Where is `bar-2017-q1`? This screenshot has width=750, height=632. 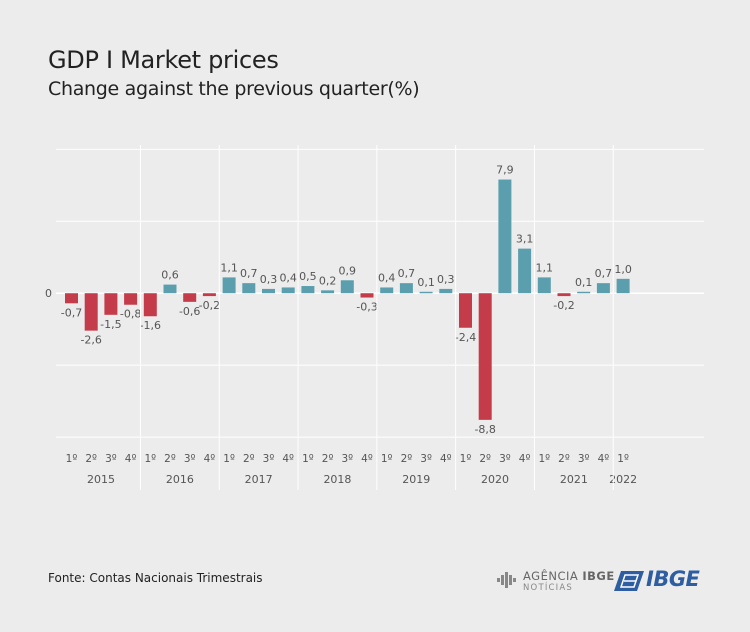 bar-2017-q1 is located at coordinates (229, 285).